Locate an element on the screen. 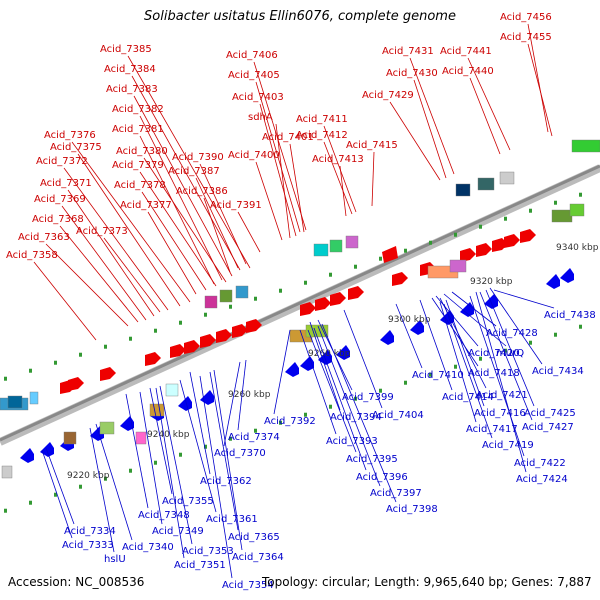 The height and width of the screenshot is (600, 600). bottom-gene-label-text: Acid_7410 is located at coordinates (438, 375).